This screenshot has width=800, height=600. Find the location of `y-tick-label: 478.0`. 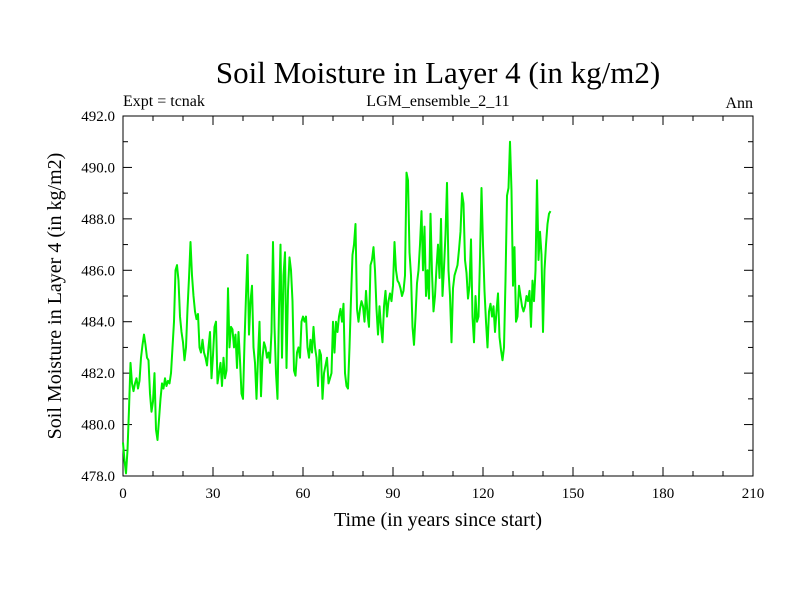

y-tick-label: 478.0 is located at coordinates (98, 477).